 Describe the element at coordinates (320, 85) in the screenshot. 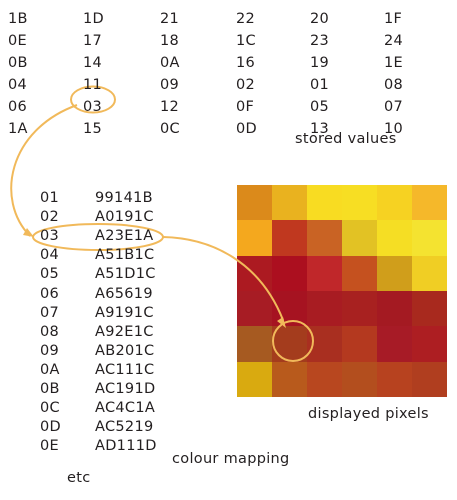

I see `stored-value-cell: 01` at that location.